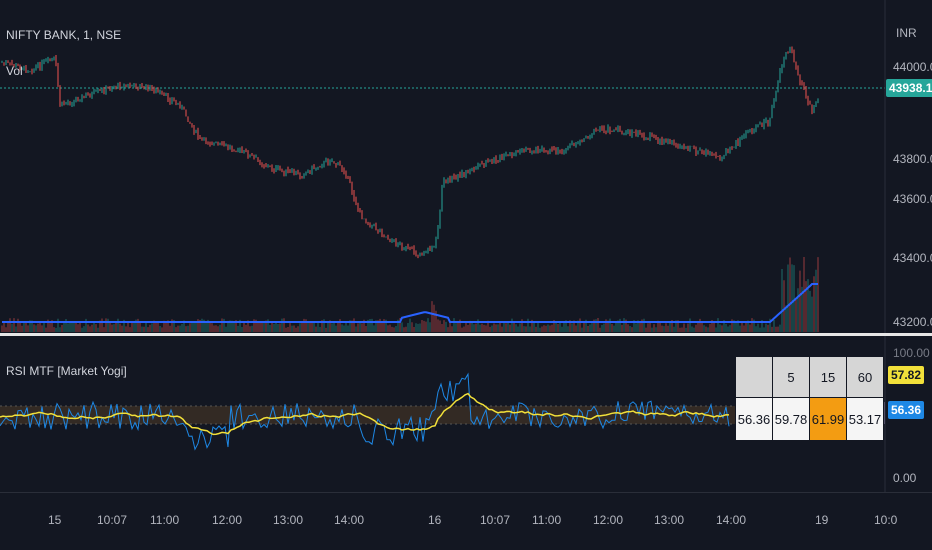  What do you see at coordinates (754, 419) in the screenshot?
I see `table-value-cell: 56.36` at bounding box center [754, 419].